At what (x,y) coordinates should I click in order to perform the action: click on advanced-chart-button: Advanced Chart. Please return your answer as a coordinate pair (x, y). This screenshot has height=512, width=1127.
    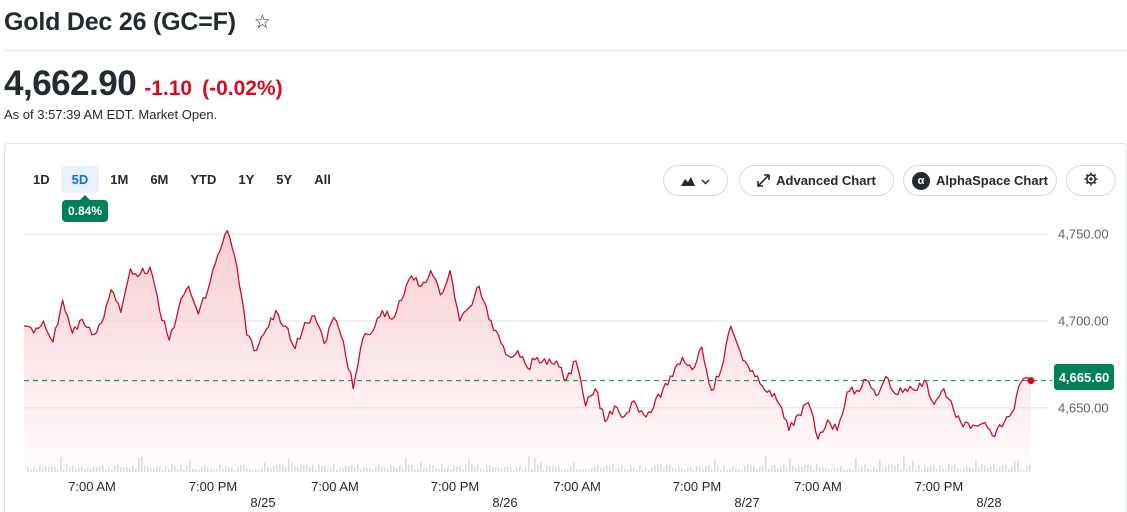
    Looking at the image, I should click on (816, 180).